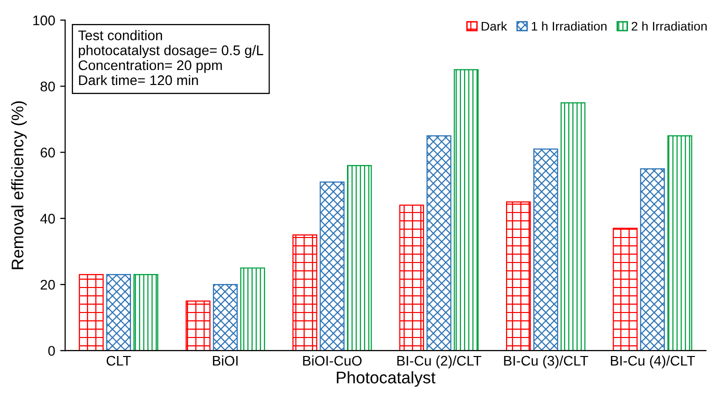 The height and width of the screenshot is (403, 724). What do you see at coordinates (44, 20) in the screenshot?
I see `y-tick-label: 100` at bounding box center [44, 20].